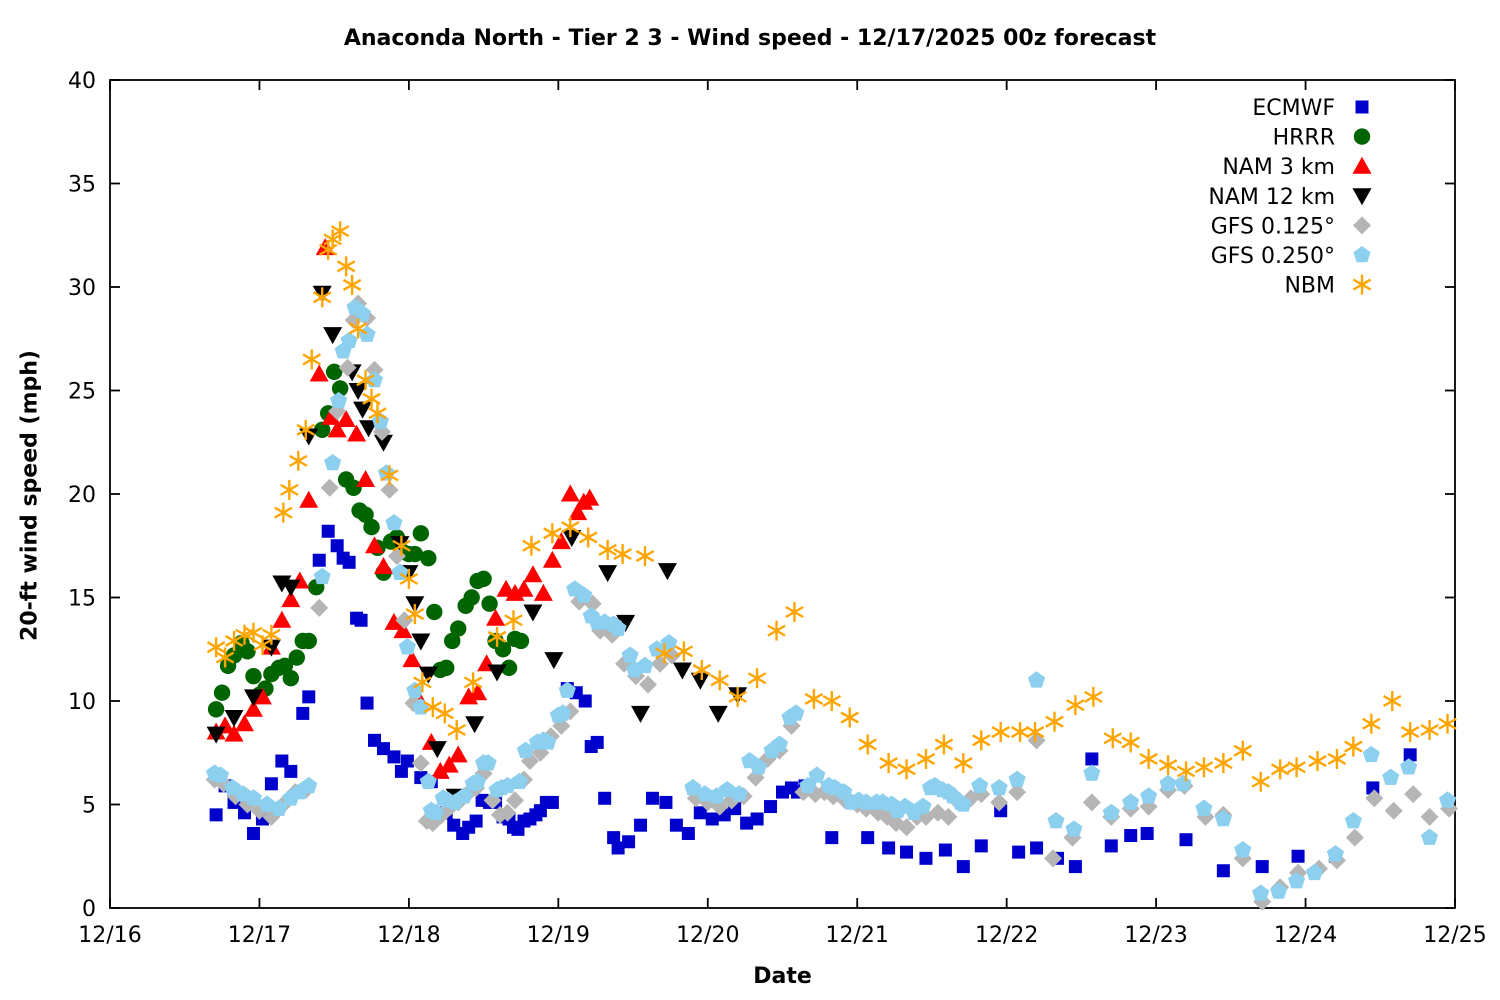  Describe the element at coordinates (1273, 256) in the screenshot. I see `legend-label: GFS 0.250°` at that location.